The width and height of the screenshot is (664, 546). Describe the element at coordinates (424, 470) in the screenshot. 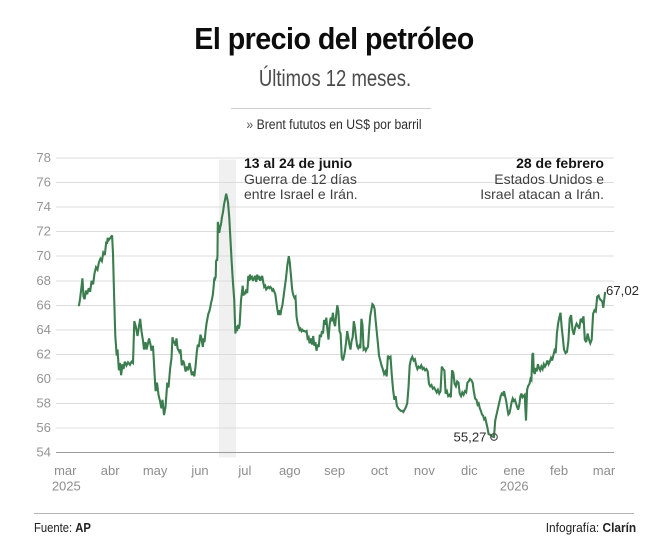

I see `svg-text: nov` at that location.